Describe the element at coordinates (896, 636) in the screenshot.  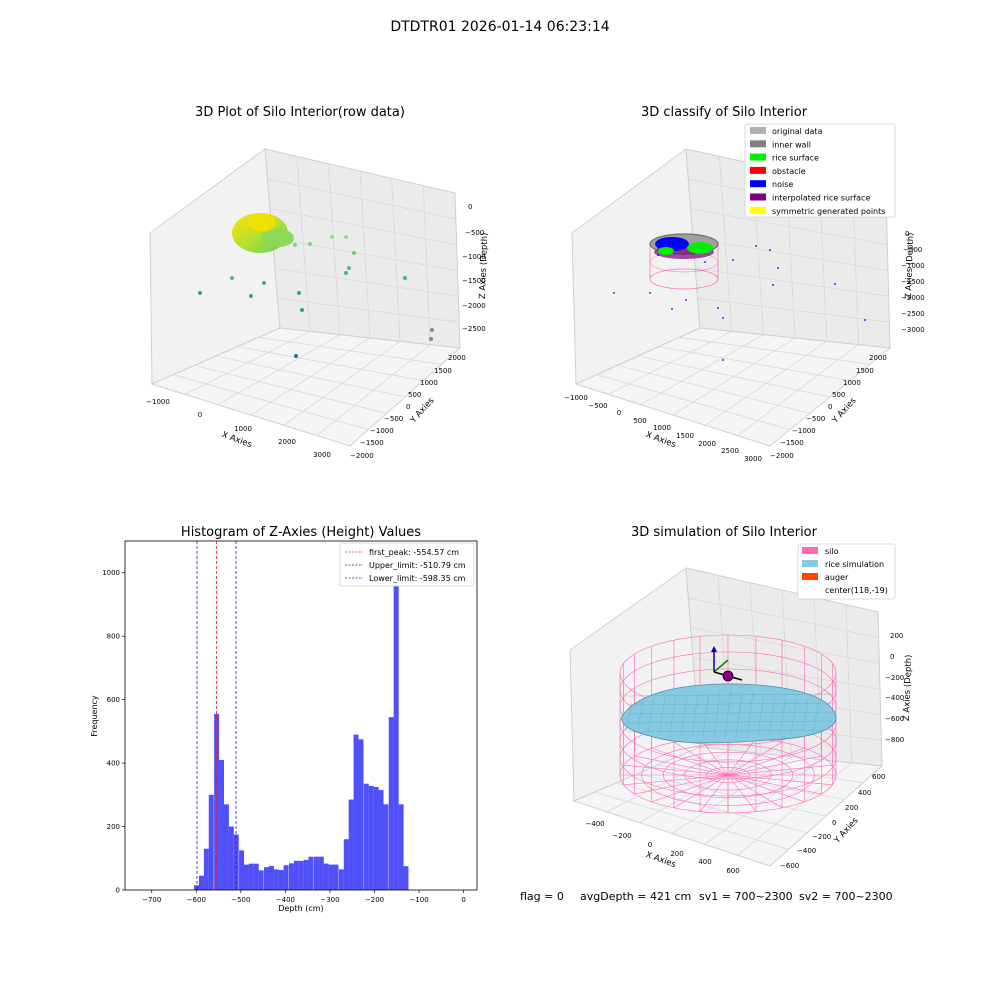
I see `panel4-ztick: 200` at that location.